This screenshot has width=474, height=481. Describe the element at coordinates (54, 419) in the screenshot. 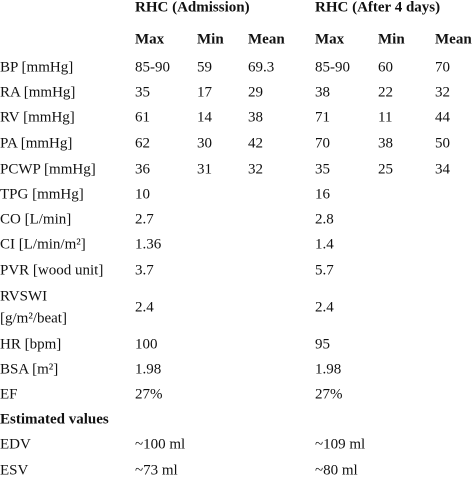

I see `section-header: Estimated values` at that location.